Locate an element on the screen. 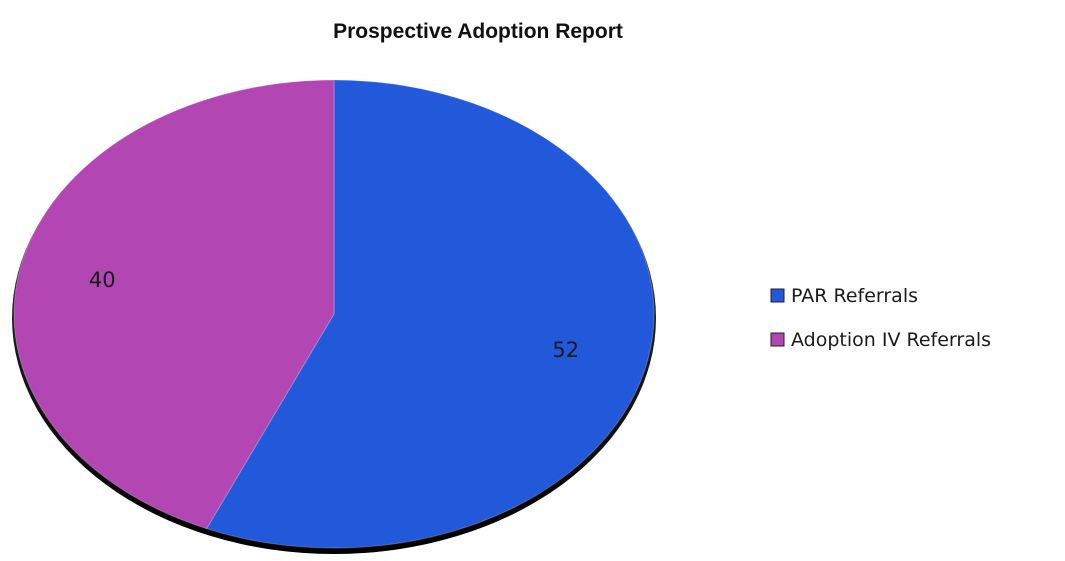 Image resolution: width=1065 pixels, height=561 pixels. data-label-adoption-iv-referrals: 40 is located at coordinates (102, 280).